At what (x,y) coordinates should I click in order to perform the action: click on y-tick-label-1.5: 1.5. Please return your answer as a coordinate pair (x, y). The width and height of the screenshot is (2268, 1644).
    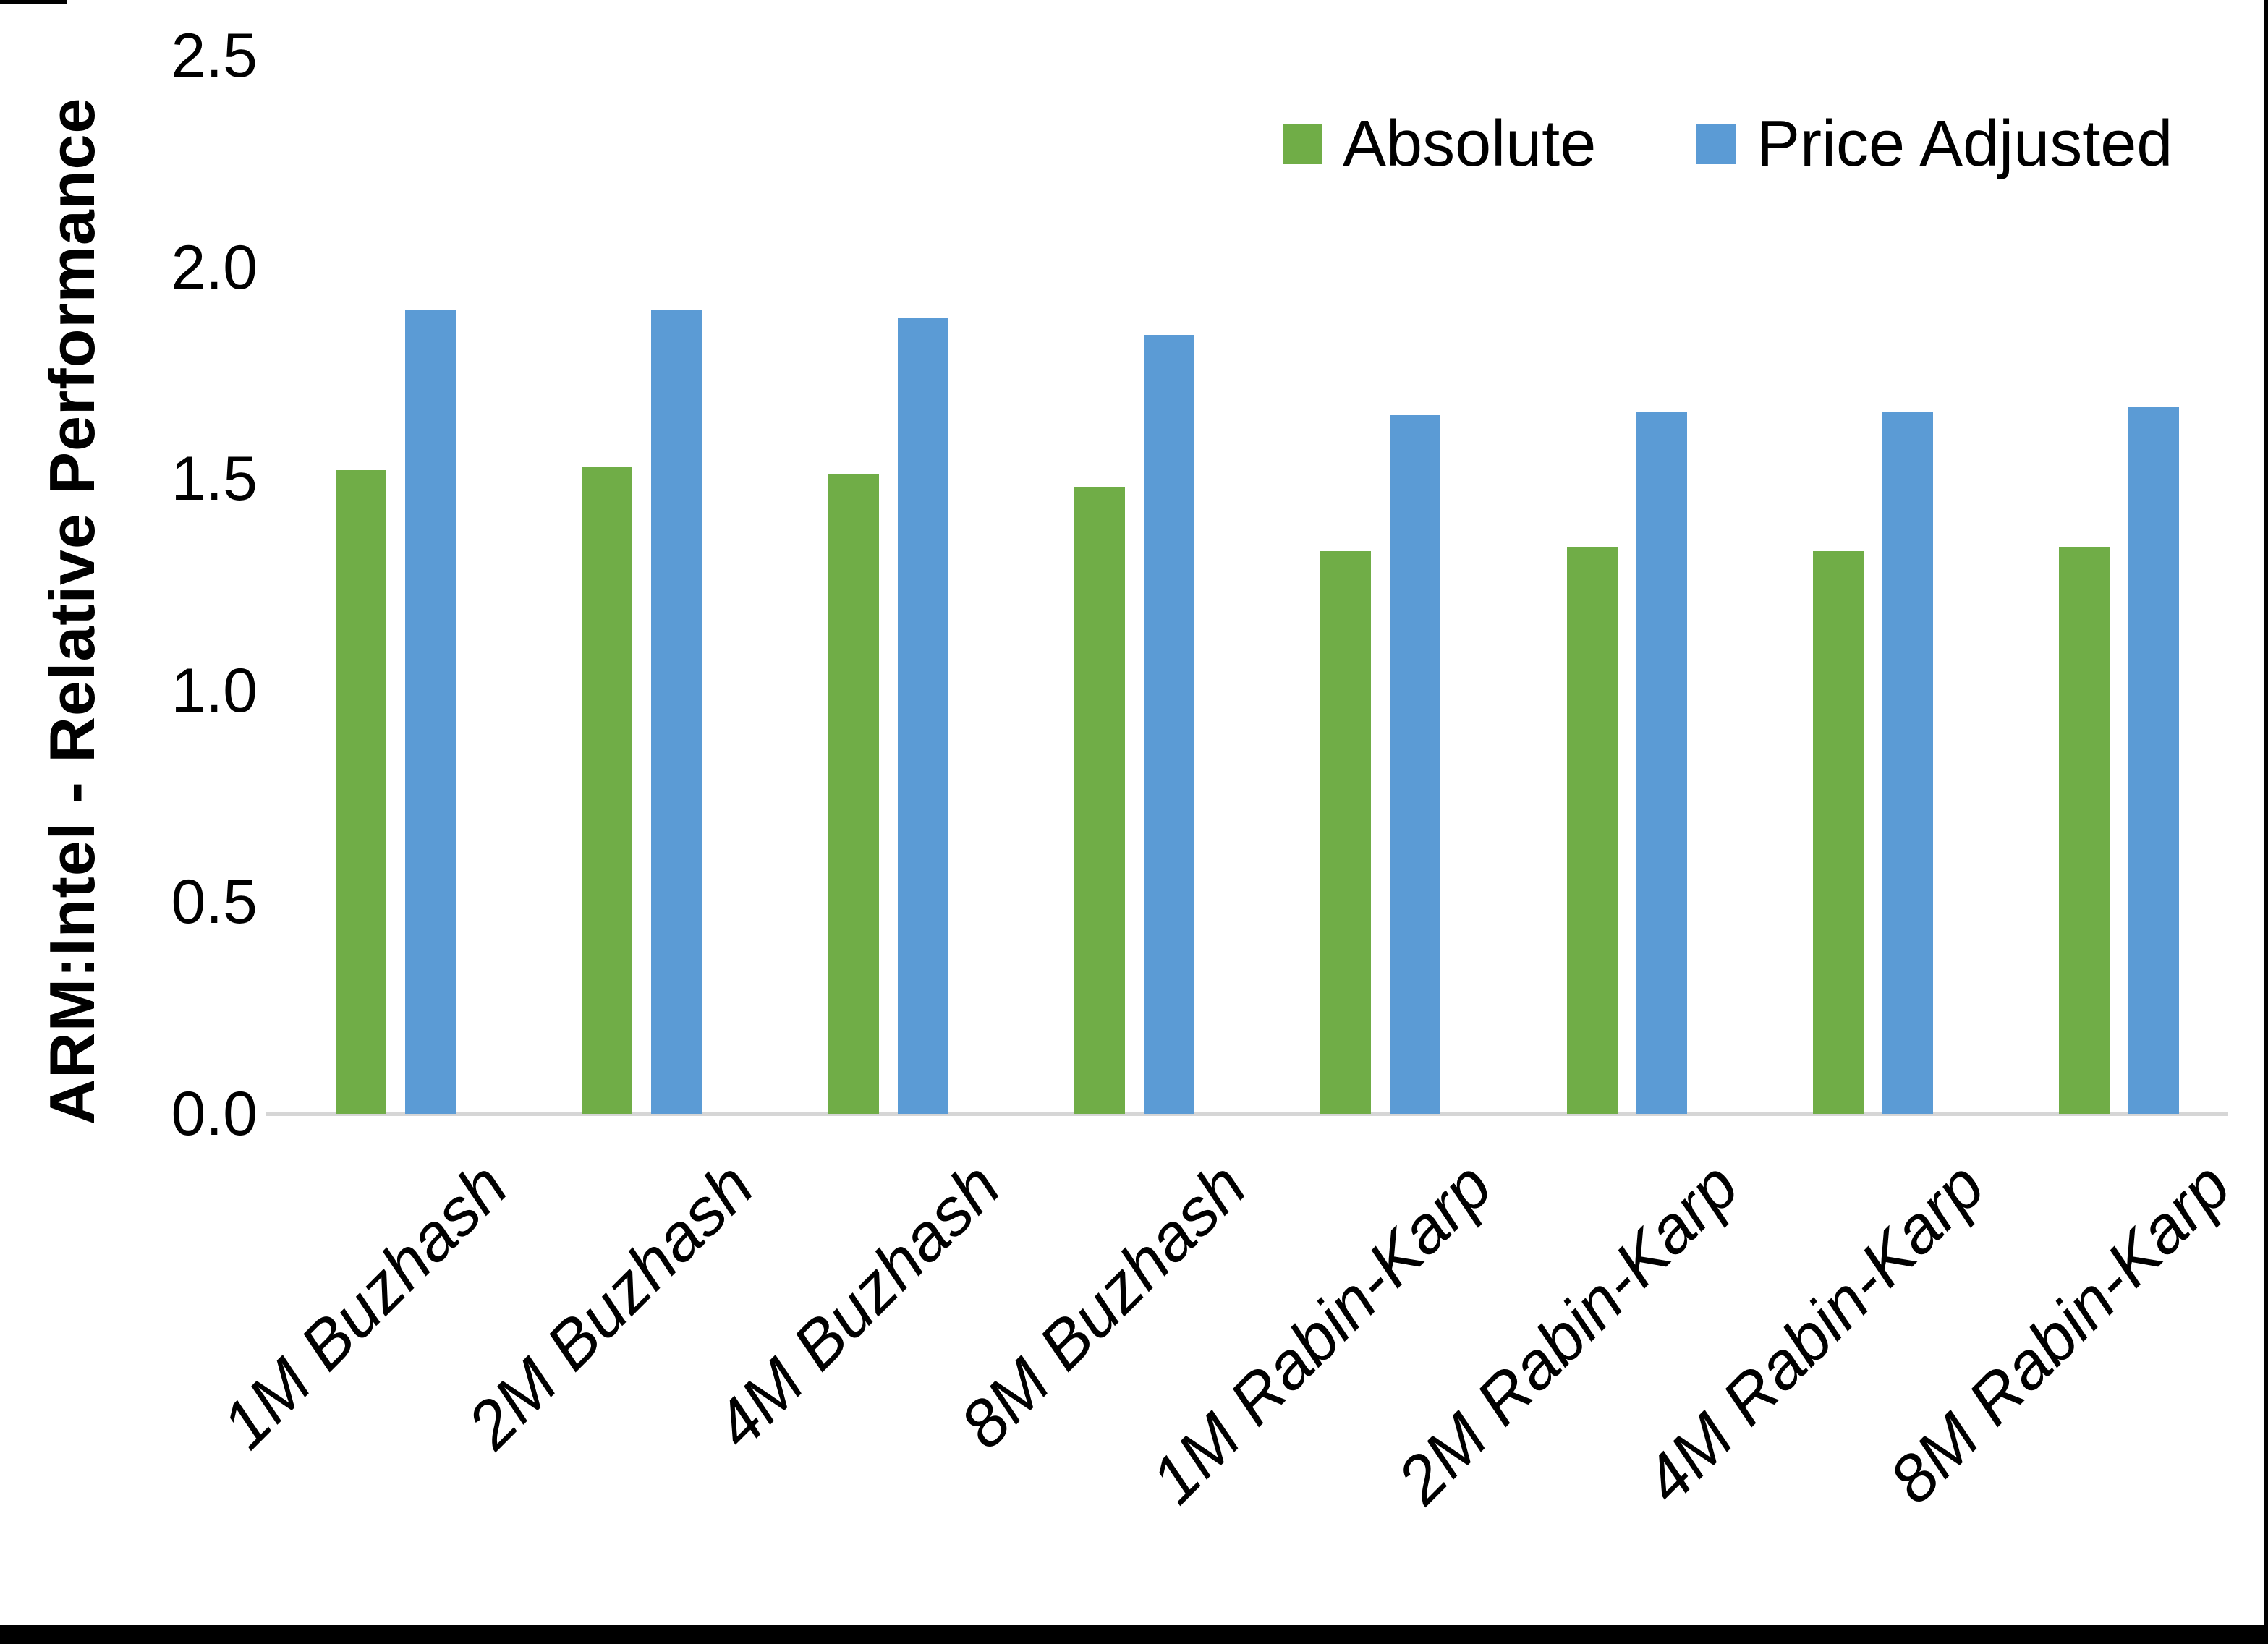
    Looking at the image, I should click on (215, 479).